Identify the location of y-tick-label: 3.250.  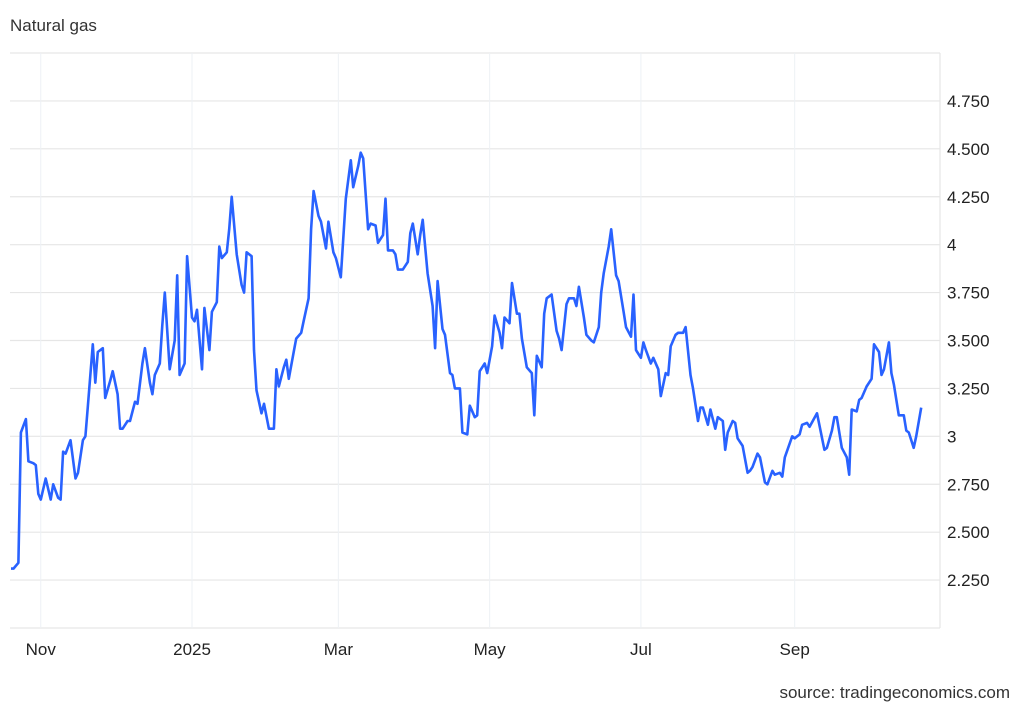
(968, 388).